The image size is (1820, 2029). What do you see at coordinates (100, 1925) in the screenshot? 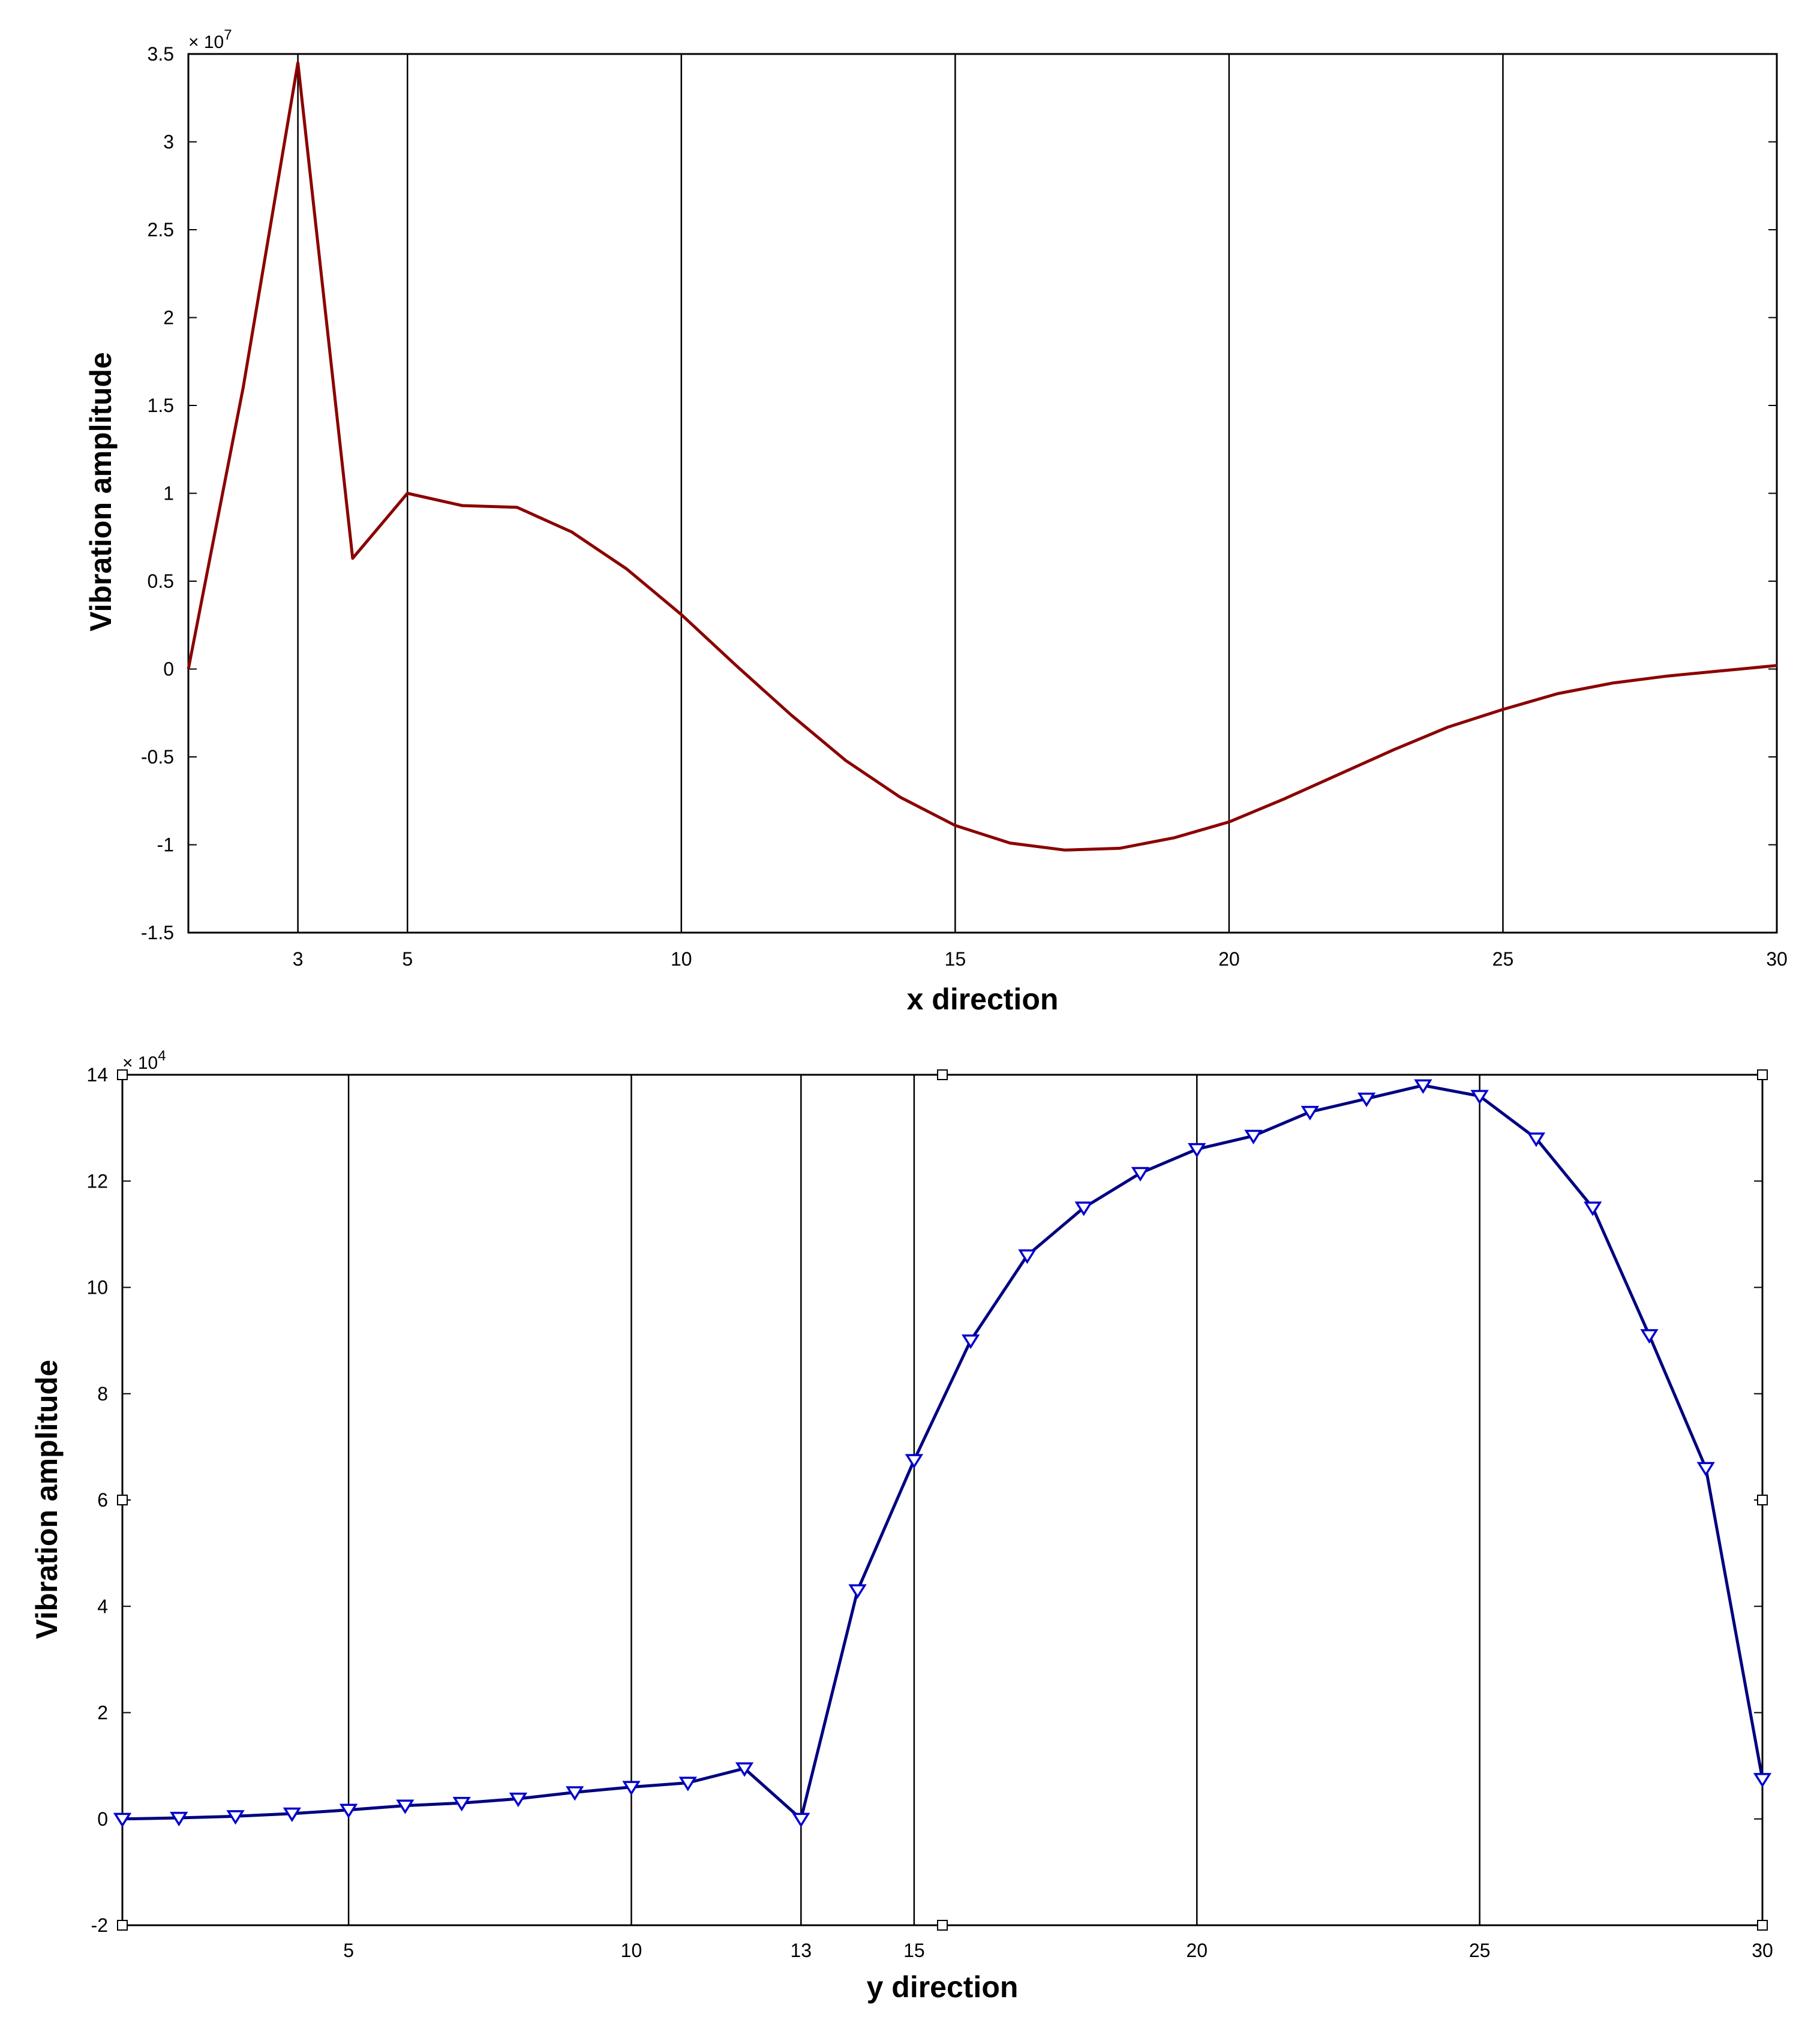
I see `y-tick-label: -2` at bounding box center [100, 1925].